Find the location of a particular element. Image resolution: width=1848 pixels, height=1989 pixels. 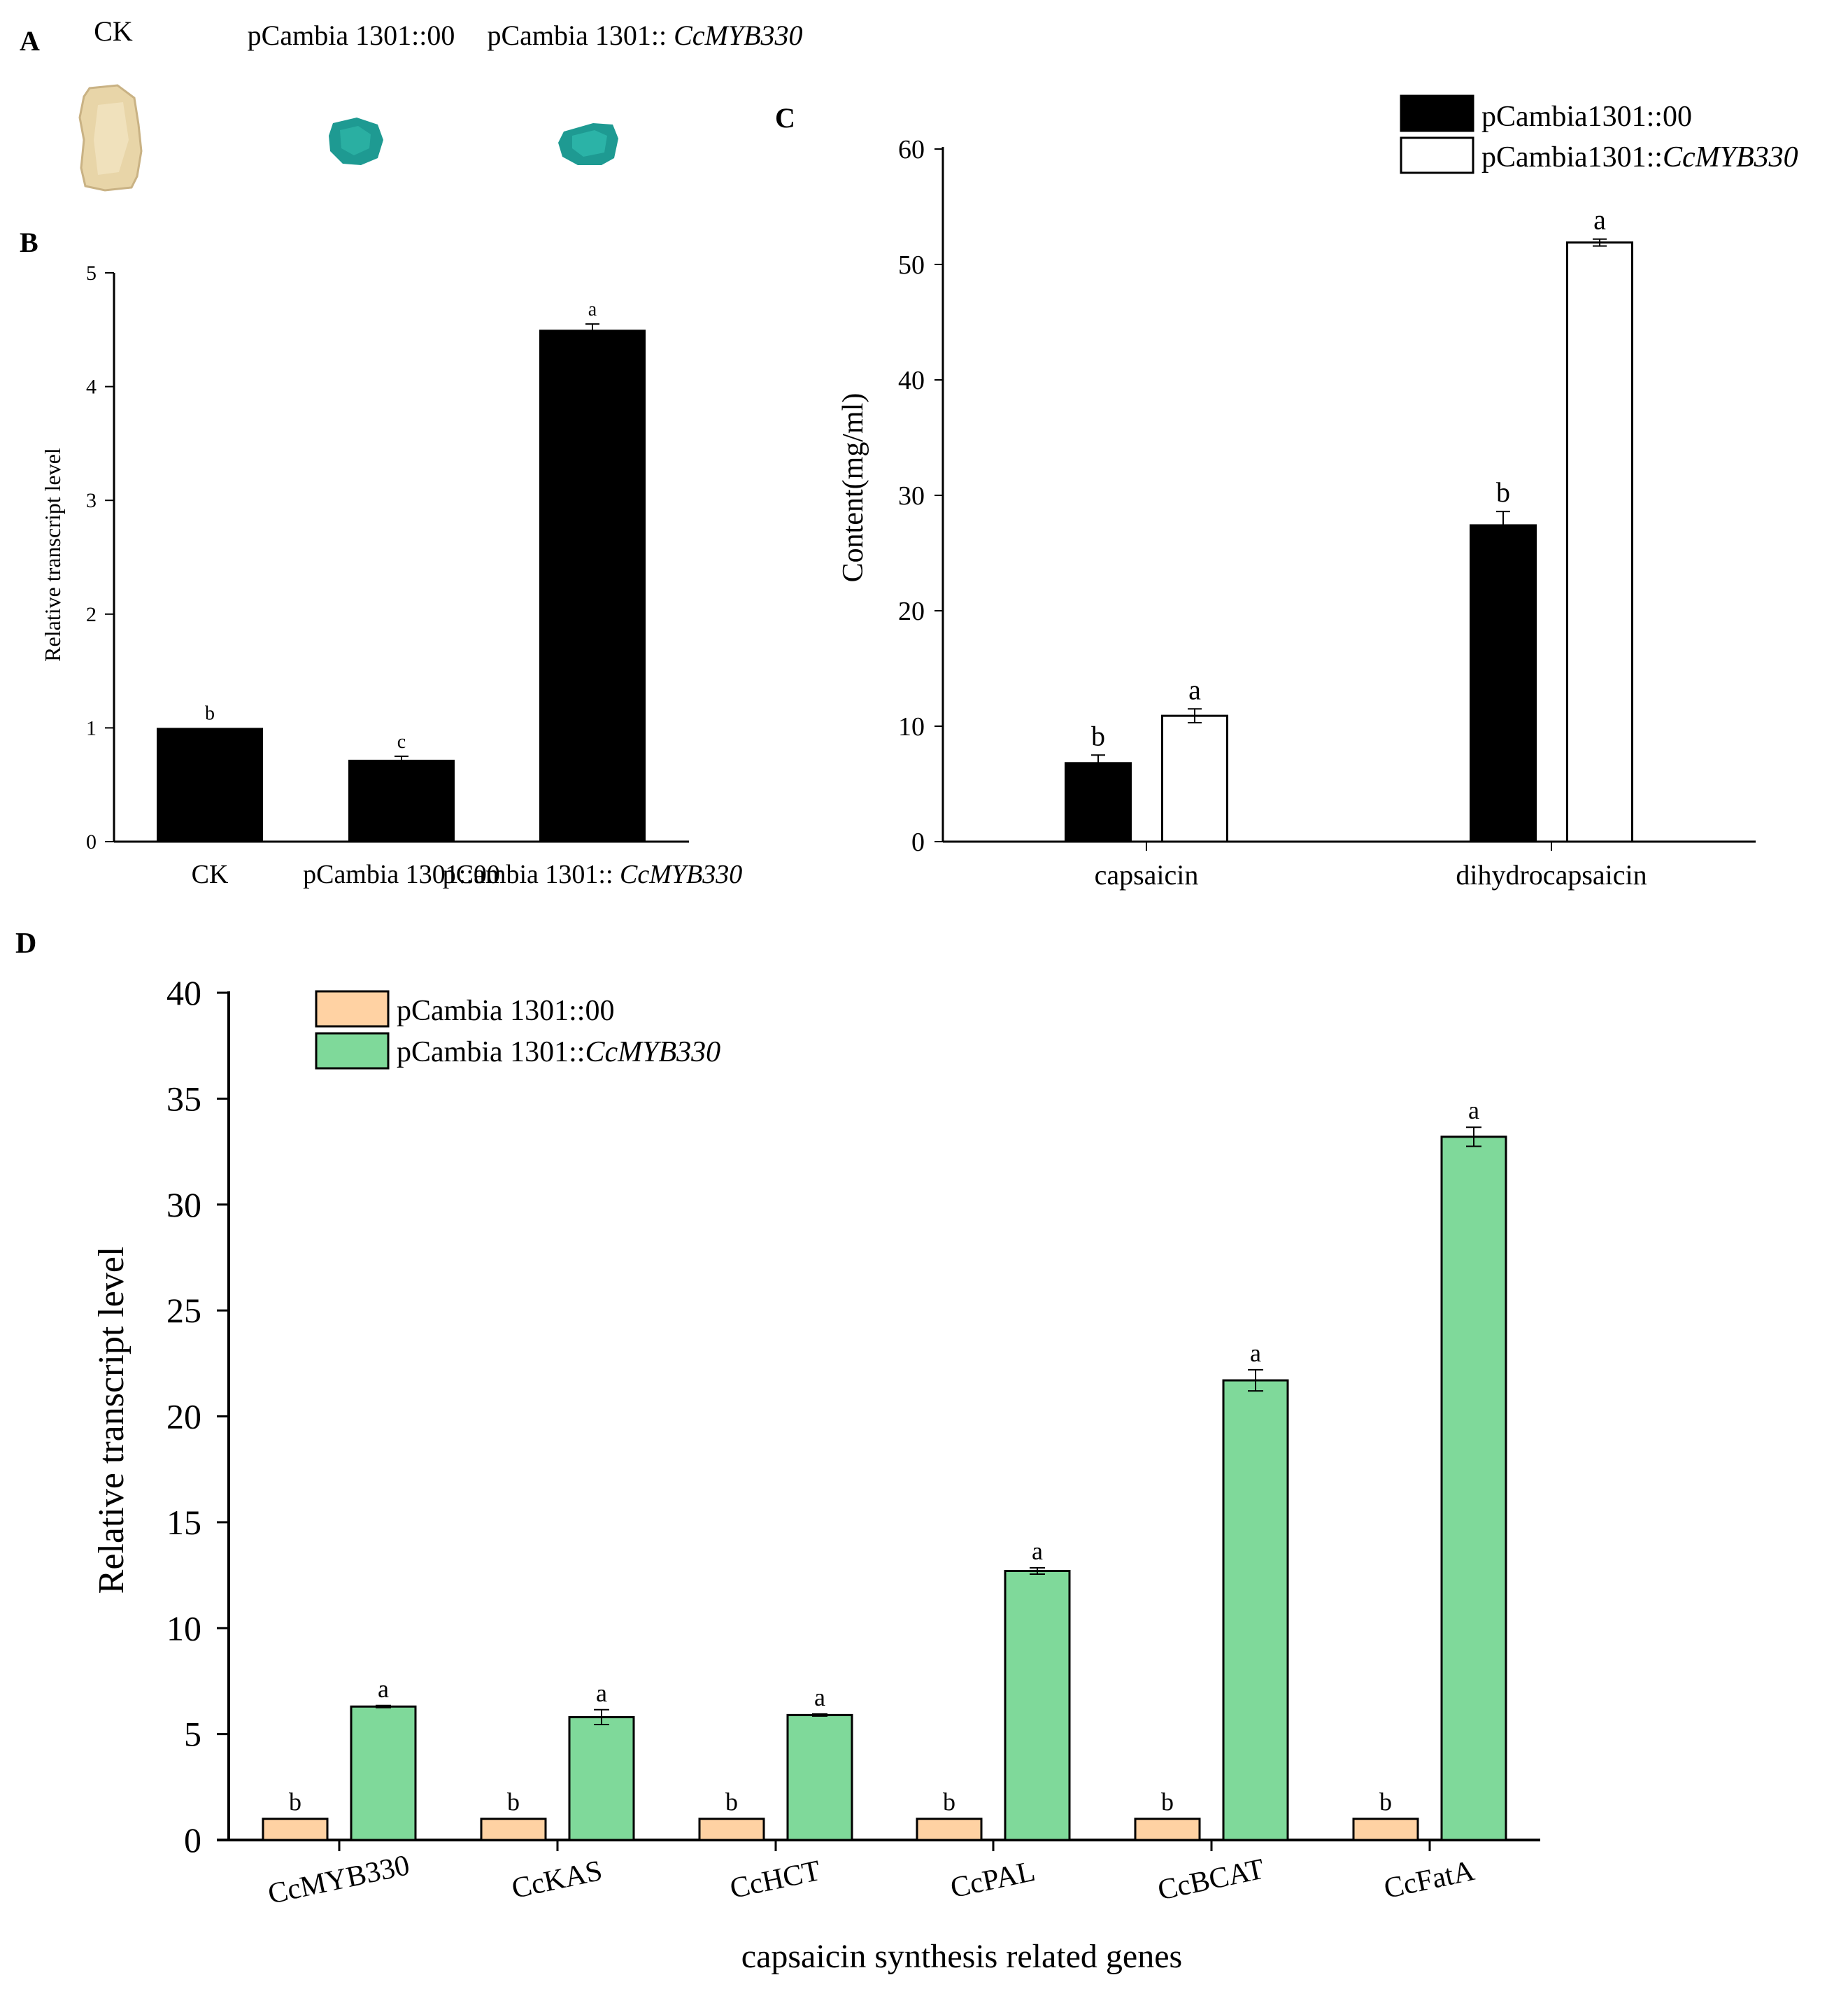

panel-c-bars: b b a a is located at coordinates (1349, 523).